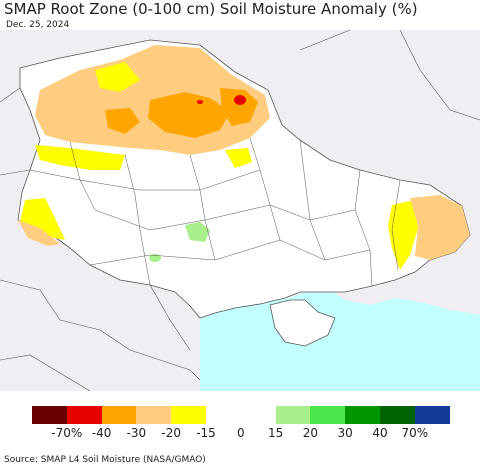  Describe the element at coordinates (42, 219) in the screenshot. I see `mild-dry-sw` at that location.